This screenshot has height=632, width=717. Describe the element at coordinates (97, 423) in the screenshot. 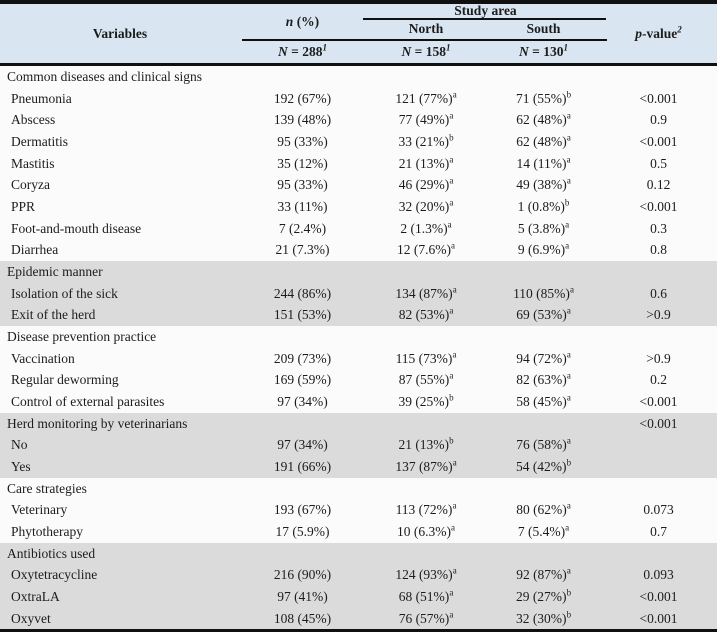

I see `section-title: Herd monitoring by veterinarians` at that location.